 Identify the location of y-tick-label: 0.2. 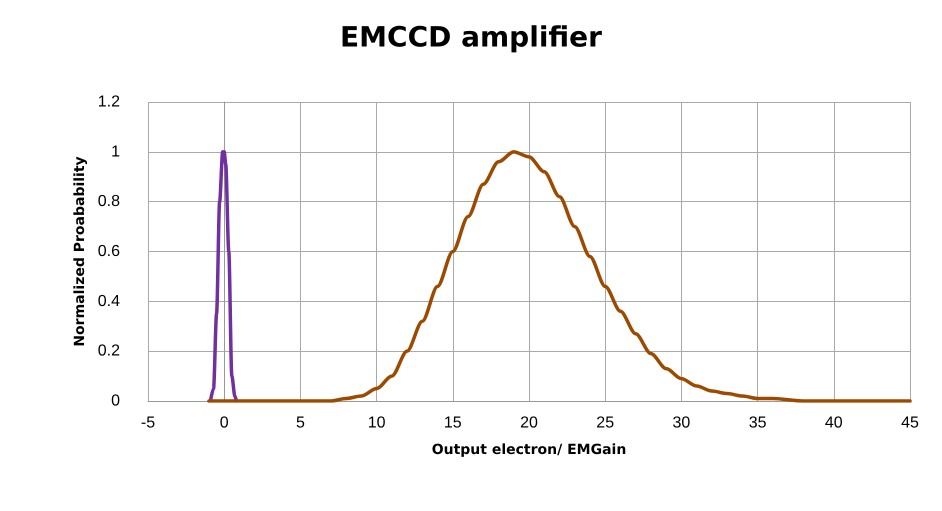
(109, 351).